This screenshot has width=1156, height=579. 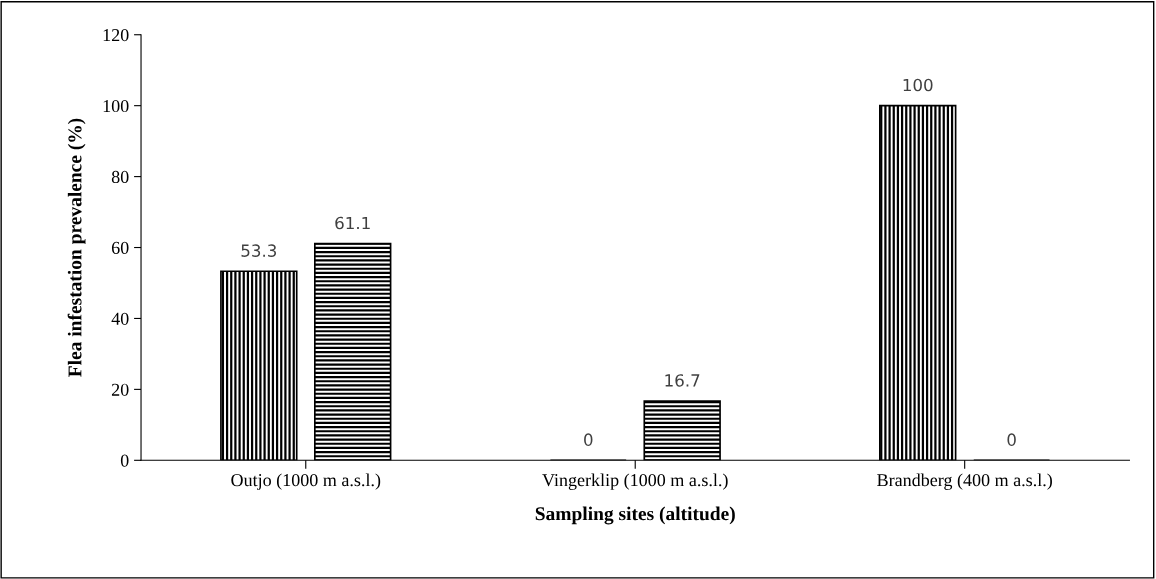 What do you see at coordinates (124, 460) in the screenshot?
I see `y-tick-label: 0` at bounding box center [124, 460].